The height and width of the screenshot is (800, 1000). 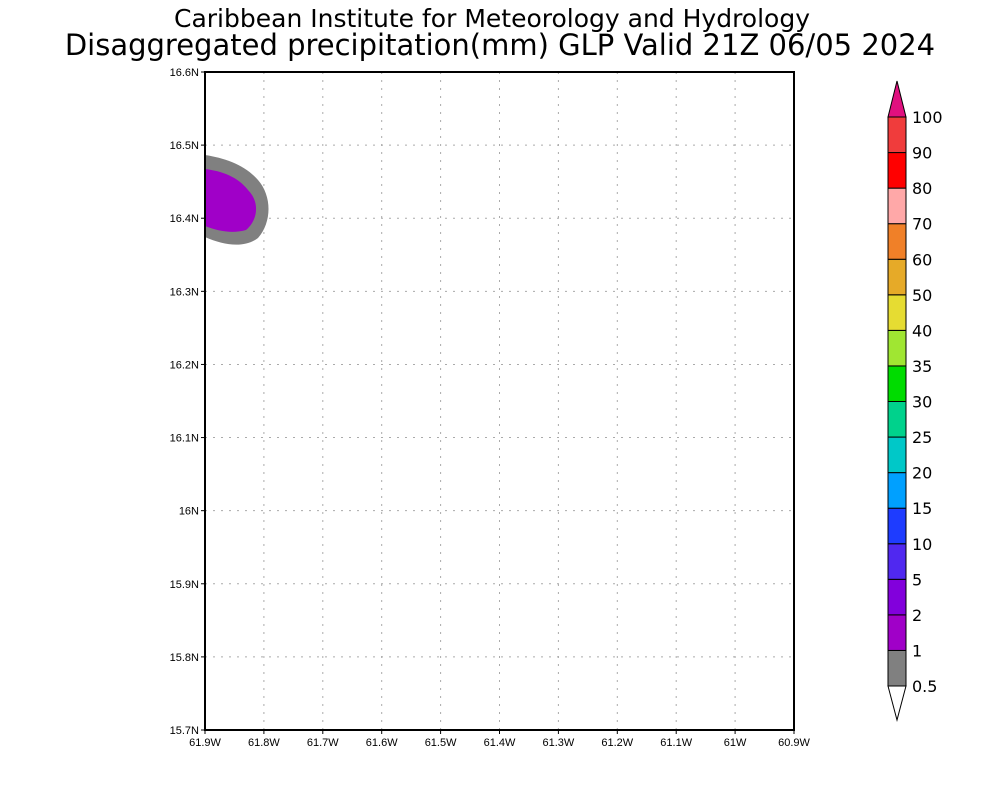 What do you see at coordinates (676, 743) in the screenshot?
I see `x-tick-label: 61.1W` at bounding box center [676, 743].